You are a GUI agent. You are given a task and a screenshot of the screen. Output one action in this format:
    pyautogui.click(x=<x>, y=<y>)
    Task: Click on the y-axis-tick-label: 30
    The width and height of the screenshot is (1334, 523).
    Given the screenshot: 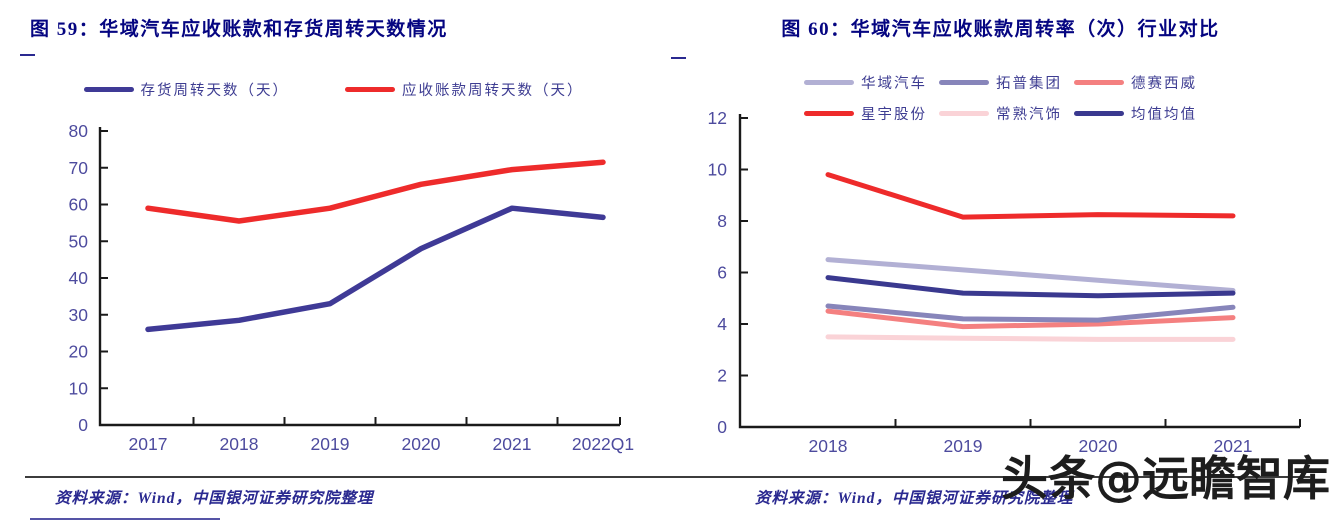 What is the action you would take?
    pyautogui.click(x=79, y=315)
    